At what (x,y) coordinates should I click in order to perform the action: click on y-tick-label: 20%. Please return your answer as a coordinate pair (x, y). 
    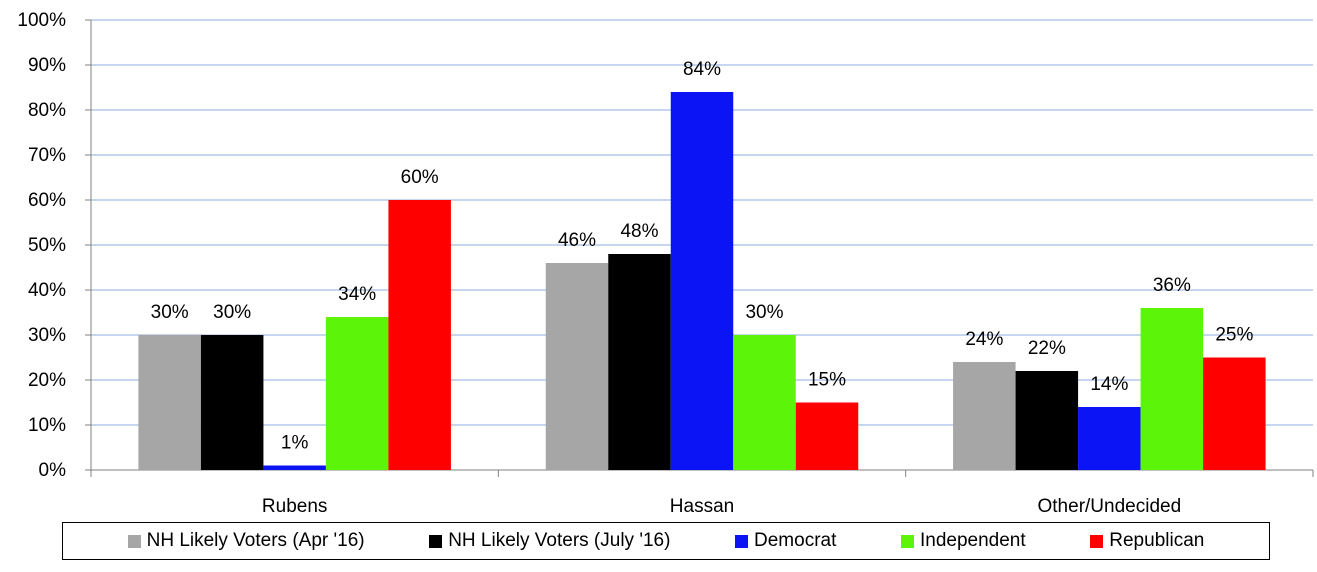
    Looking at the image, I should click on (47, 380).